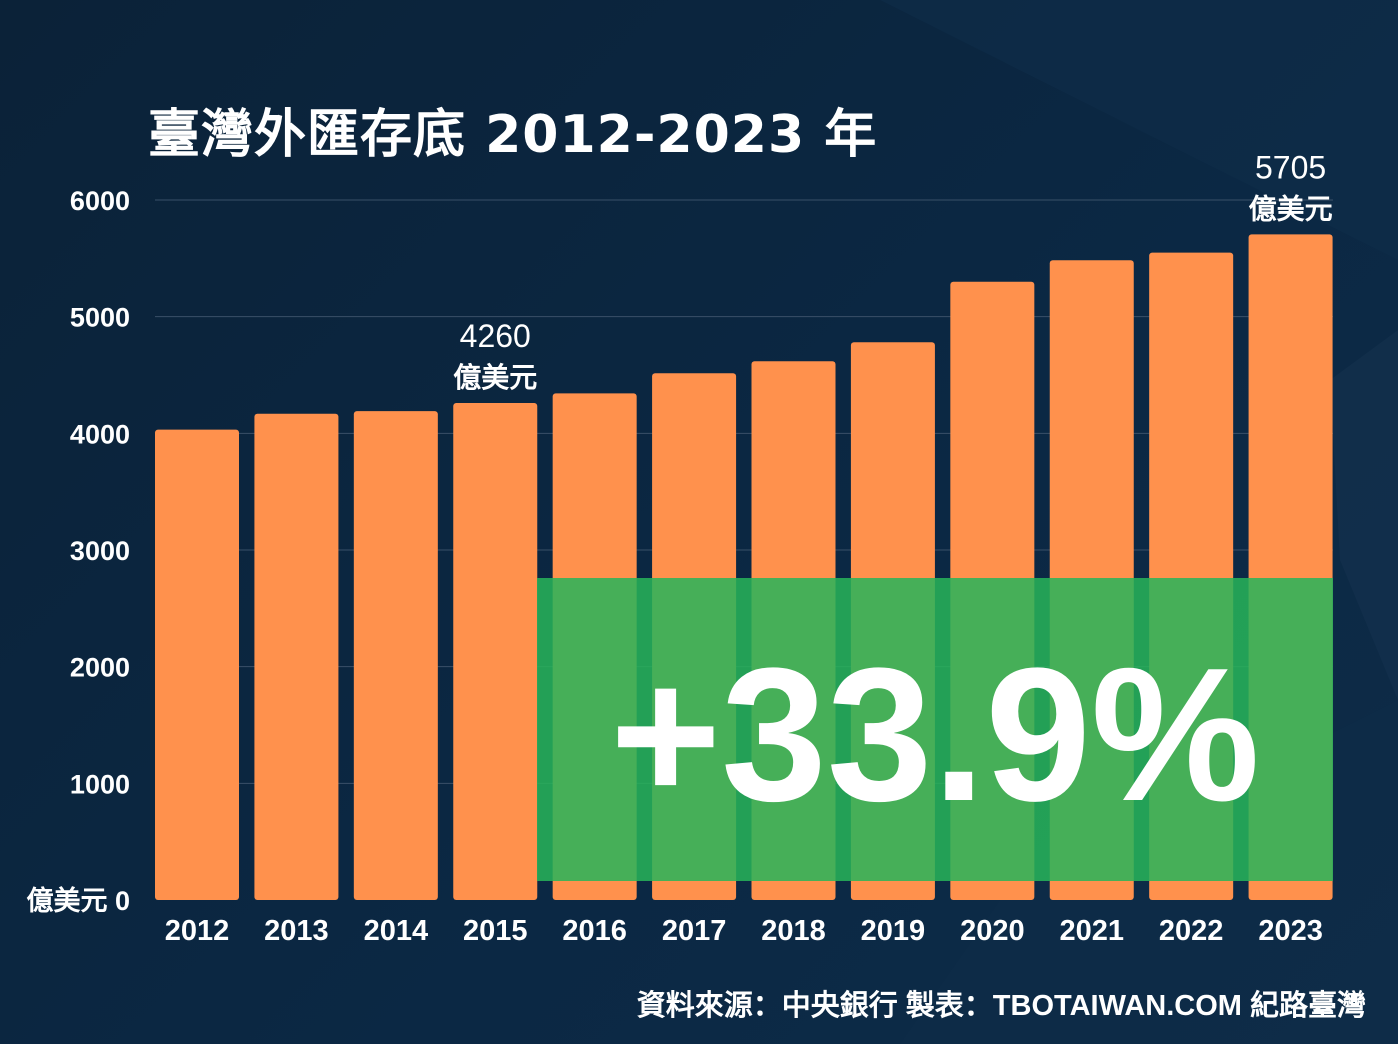 The width and height of the screenshot is (1398, 1044). What do you see at coordinates (100, 668) in the screenshot?
I see `y-tick-label: 2000` at bounding box center [100, 668].